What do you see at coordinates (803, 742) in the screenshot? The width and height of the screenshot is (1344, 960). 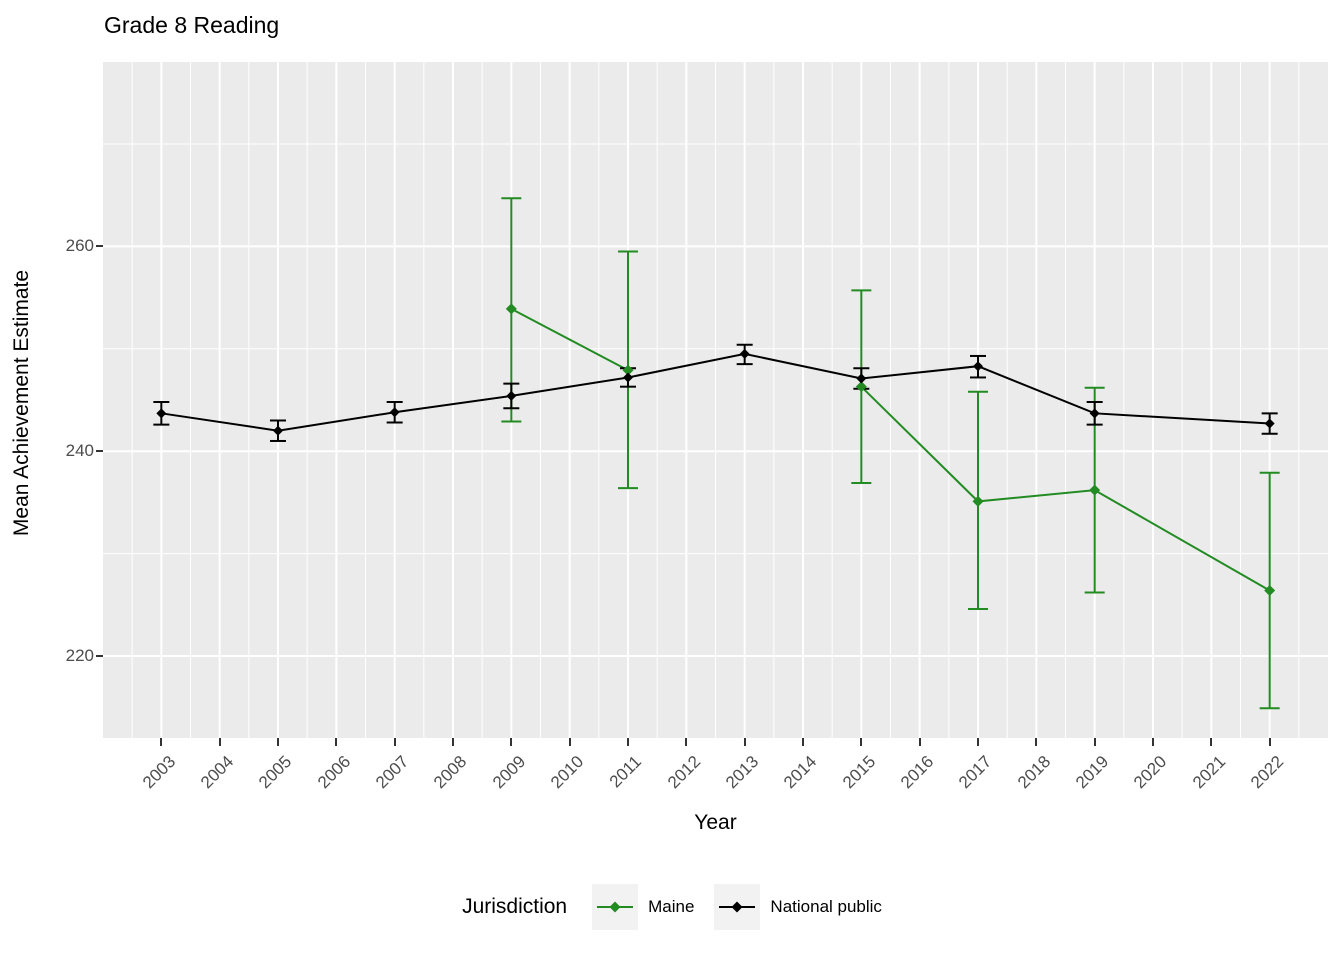 I see `x-tick-2014` at bounding box center [803, 742].